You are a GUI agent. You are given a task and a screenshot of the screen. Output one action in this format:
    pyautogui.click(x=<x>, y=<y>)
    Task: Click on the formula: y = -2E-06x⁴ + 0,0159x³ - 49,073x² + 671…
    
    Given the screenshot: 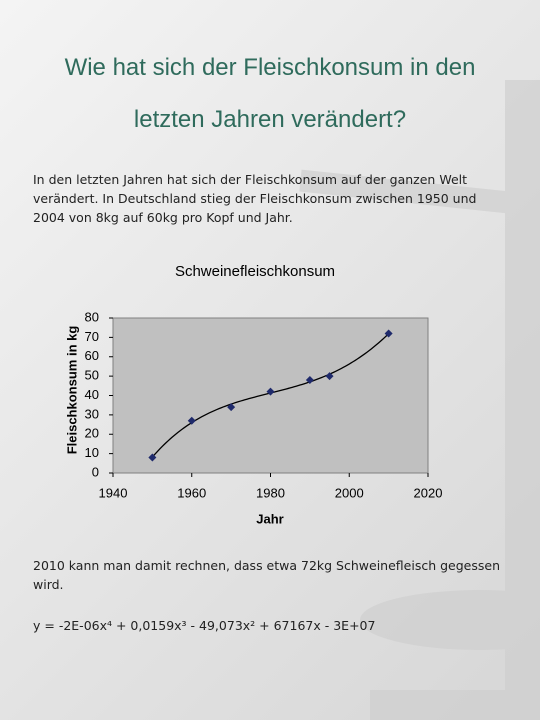 What is the action you would take?
    pyautogui.click(x=204, y=625)
    